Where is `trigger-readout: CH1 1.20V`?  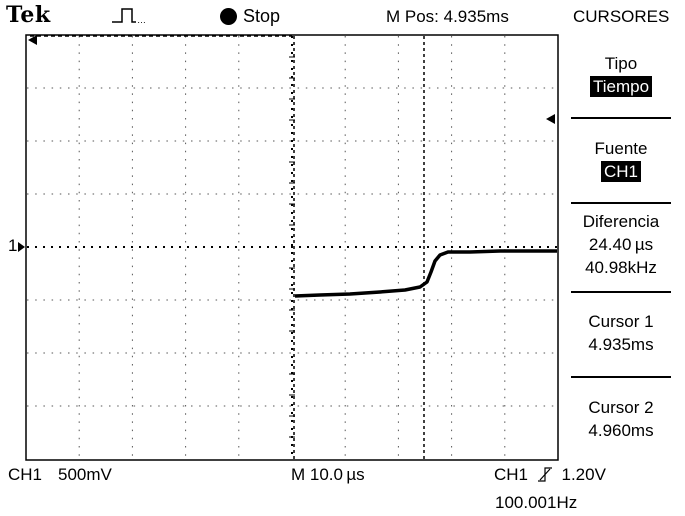 trigger-readout: CH1 1.20V is located at coordinates (550, 475).